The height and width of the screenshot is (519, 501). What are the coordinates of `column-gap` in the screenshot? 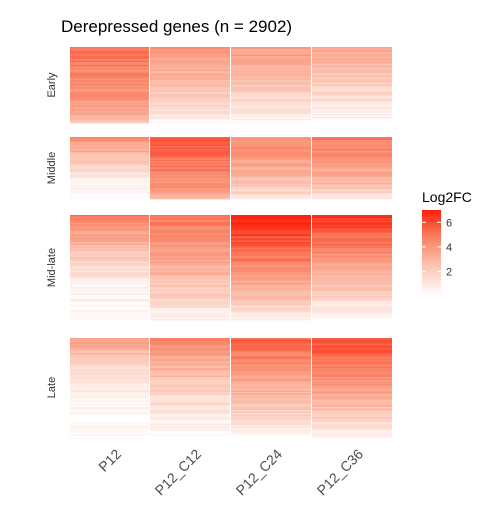 It's located at (149, 387).